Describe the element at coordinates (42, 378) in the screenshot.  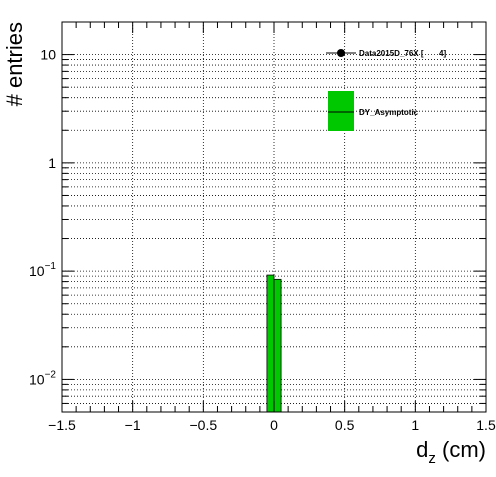
I see `y-tick-label: 10⁻²` at that location.